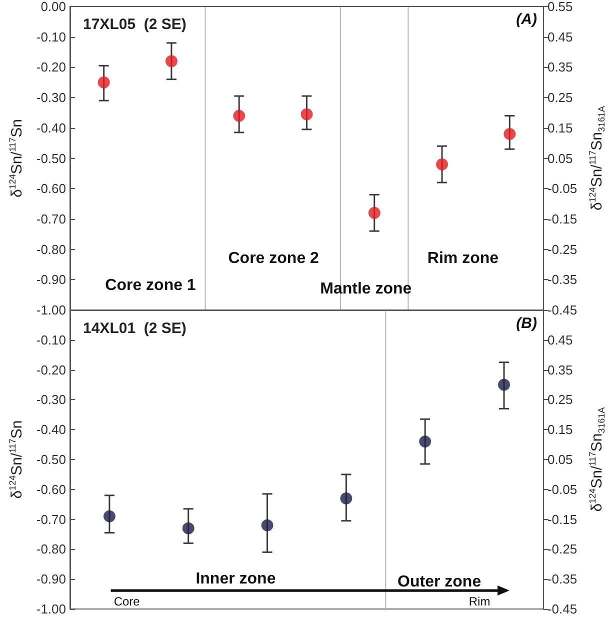  Describe the element at coordinates (134, 24) in the screenshot. I see `text: 17XL05 (2 SE)` at that location.